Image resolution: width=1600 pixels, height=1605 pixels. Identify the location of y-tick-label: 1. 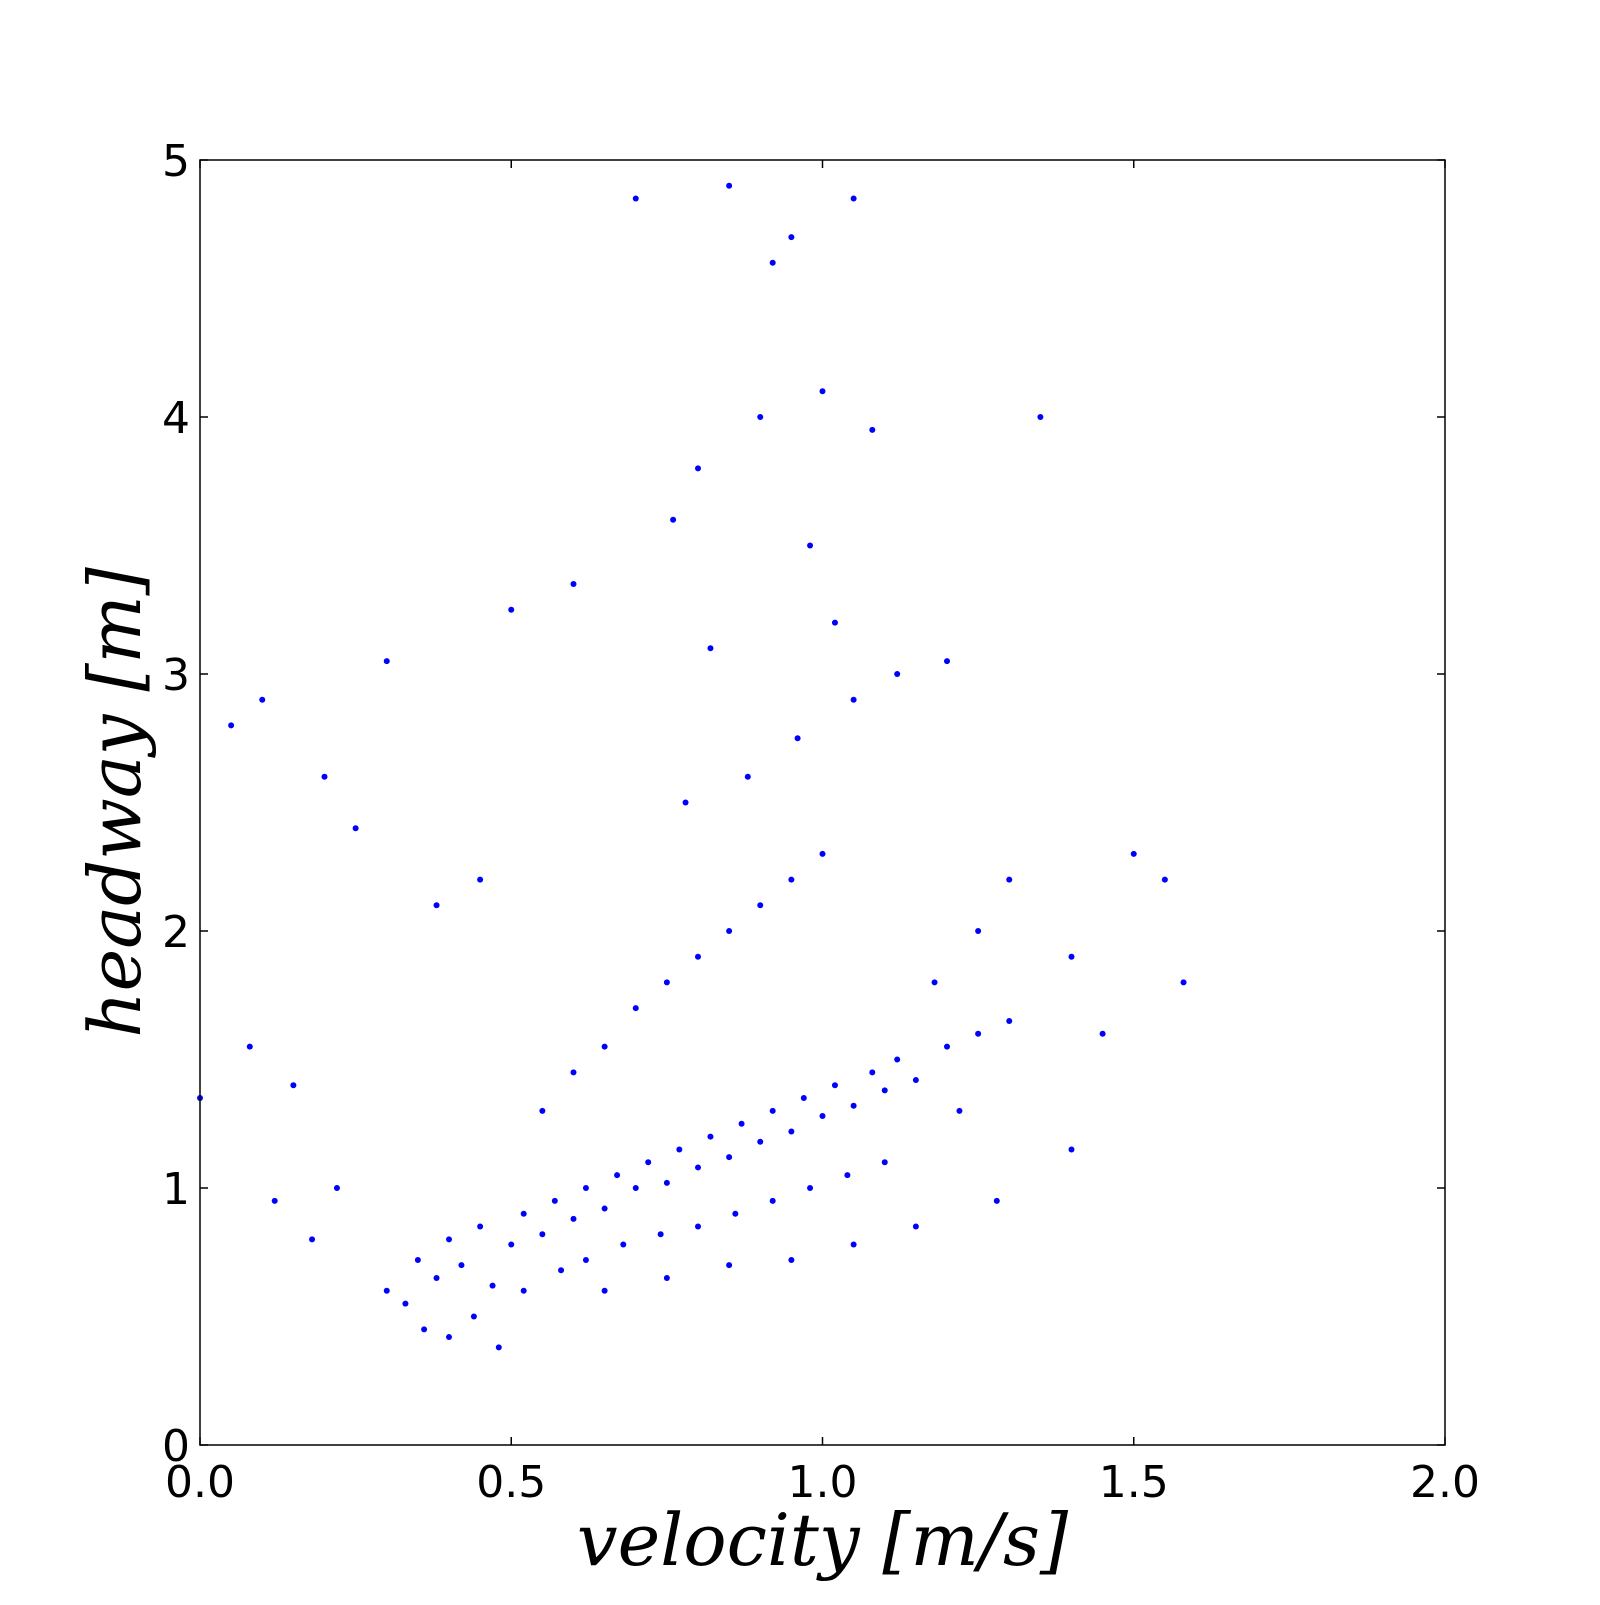
(176, 1189).